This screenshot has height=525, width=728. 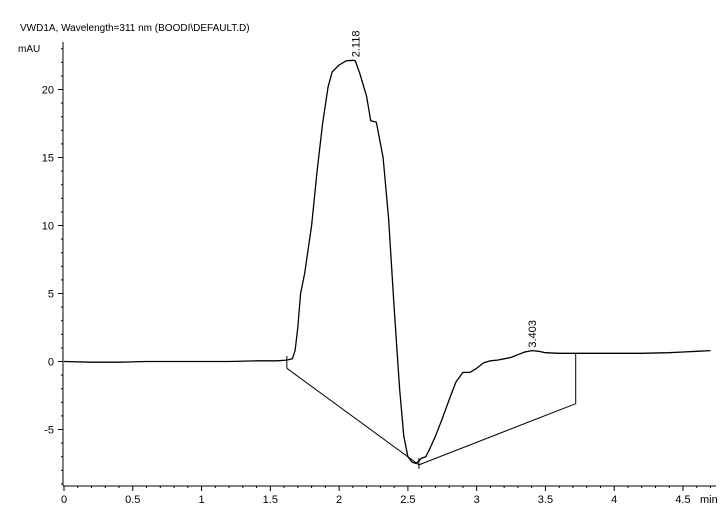 What do you see at coordinates (533, 334) in the screenshot?
I see `peak-label: 3.403` at bounding box center [533, 334].